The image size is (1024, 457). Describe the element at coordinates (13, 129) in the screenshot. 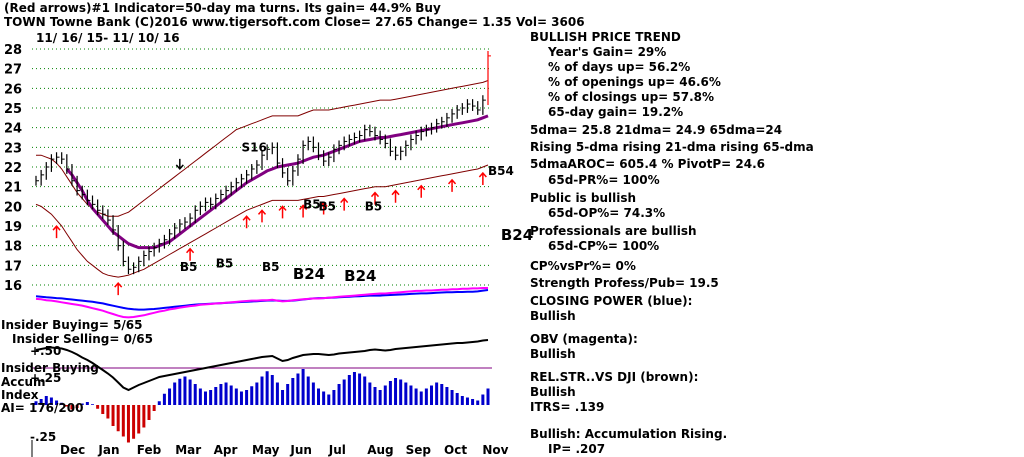

I see `y-tick-24: 24` at that location.